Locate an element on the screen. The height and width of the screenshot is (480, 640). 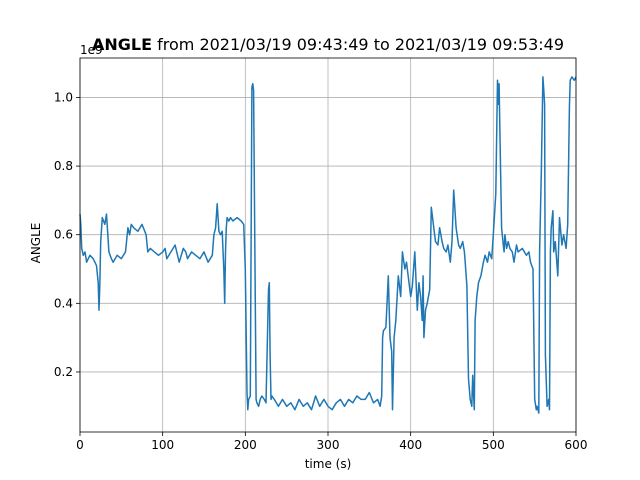
x-axis-label: time (s) is located at coordinates (328, 464).